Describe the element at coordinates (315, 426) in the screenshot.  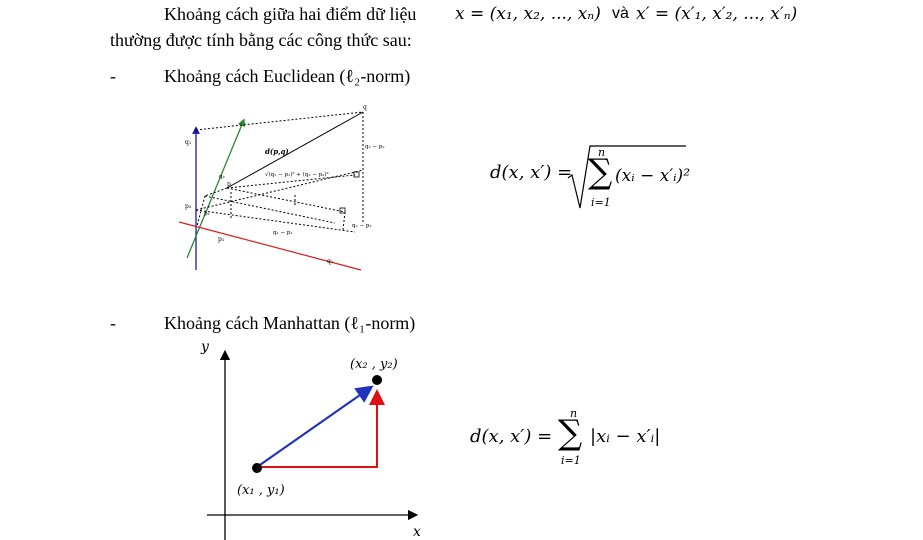
I see `manhattan-blue-line` at that location.